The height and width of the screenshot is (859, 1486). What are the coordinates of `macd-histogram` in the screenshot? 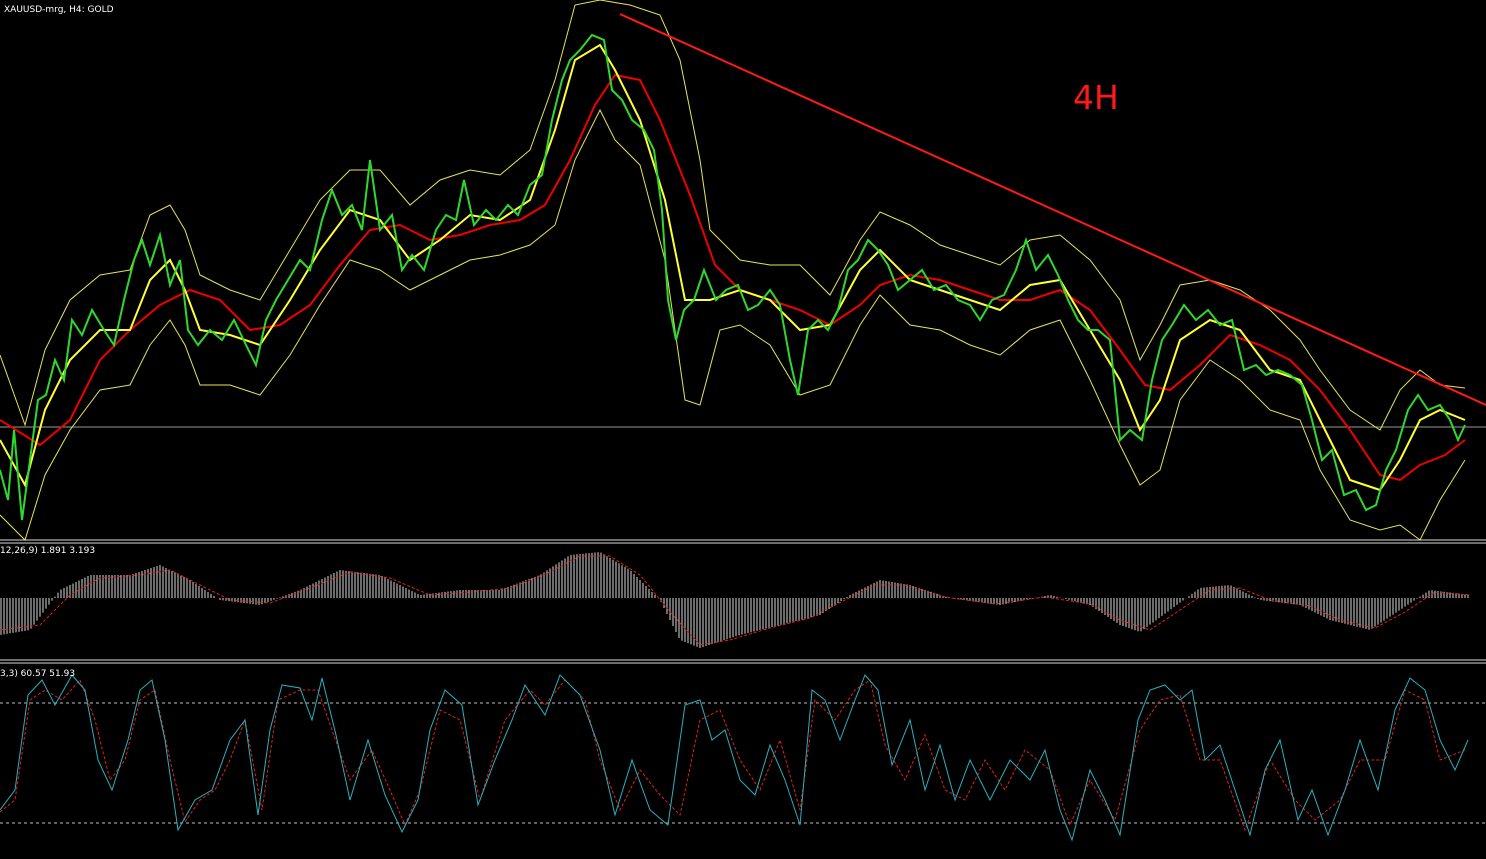 It's located at (734, 600).